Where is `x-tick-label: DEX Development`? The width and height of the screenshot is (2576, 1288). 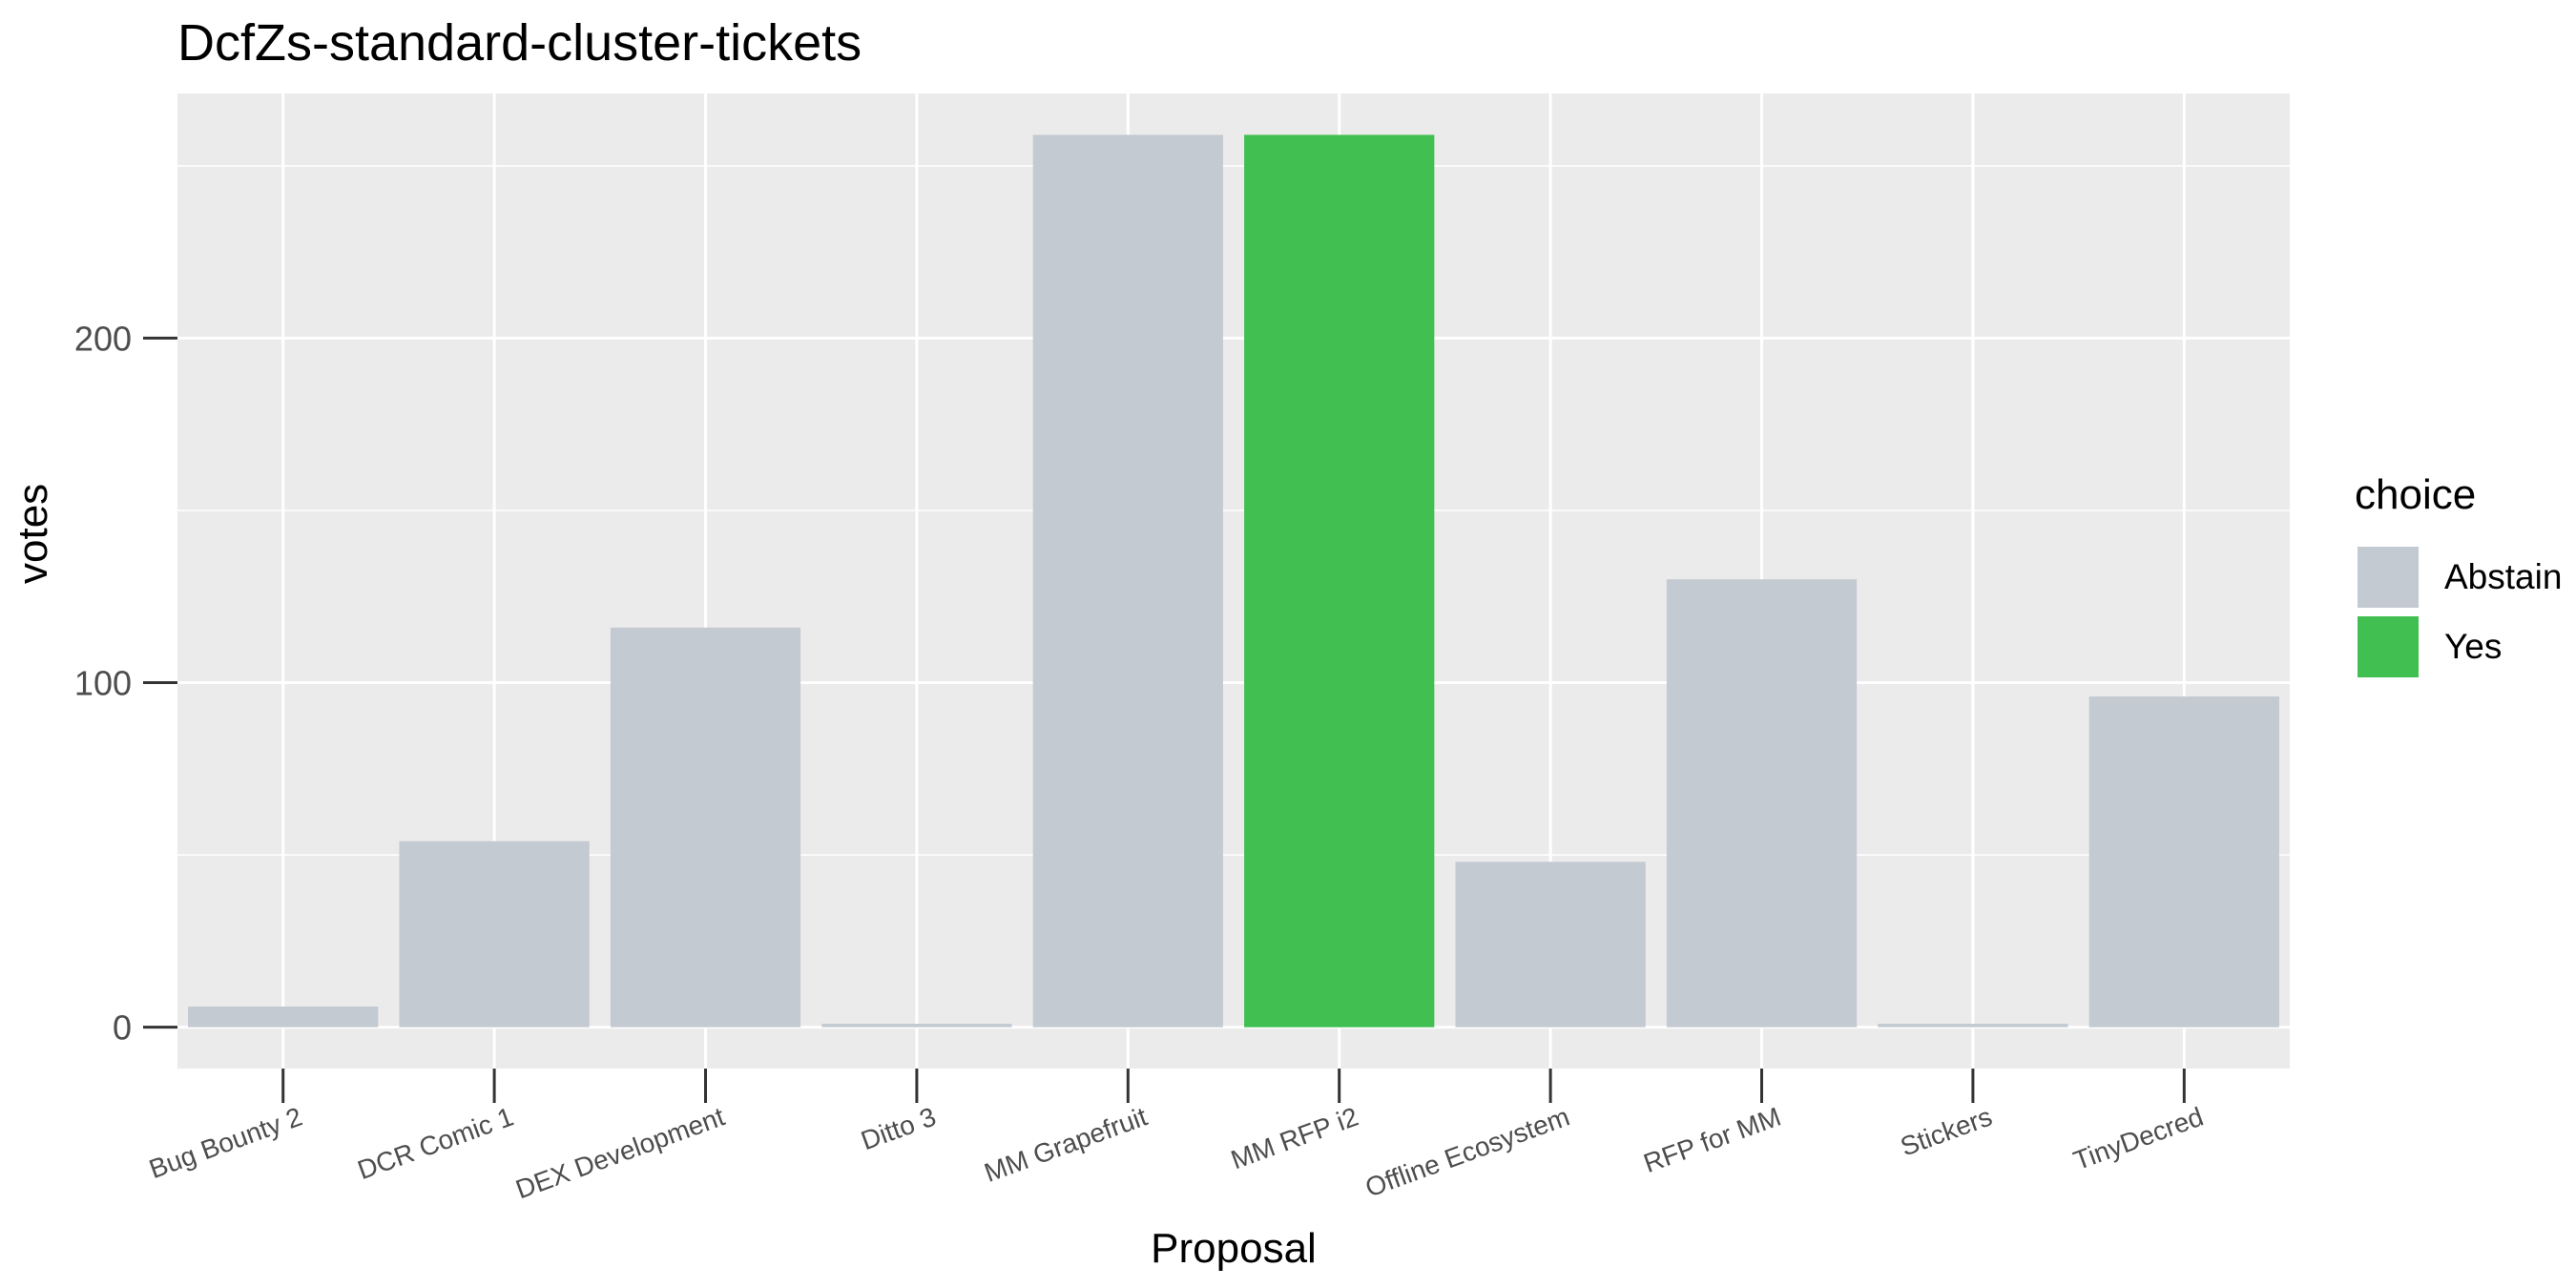
x-tick-label: DEX Development is located at coordinates (619, 1152).